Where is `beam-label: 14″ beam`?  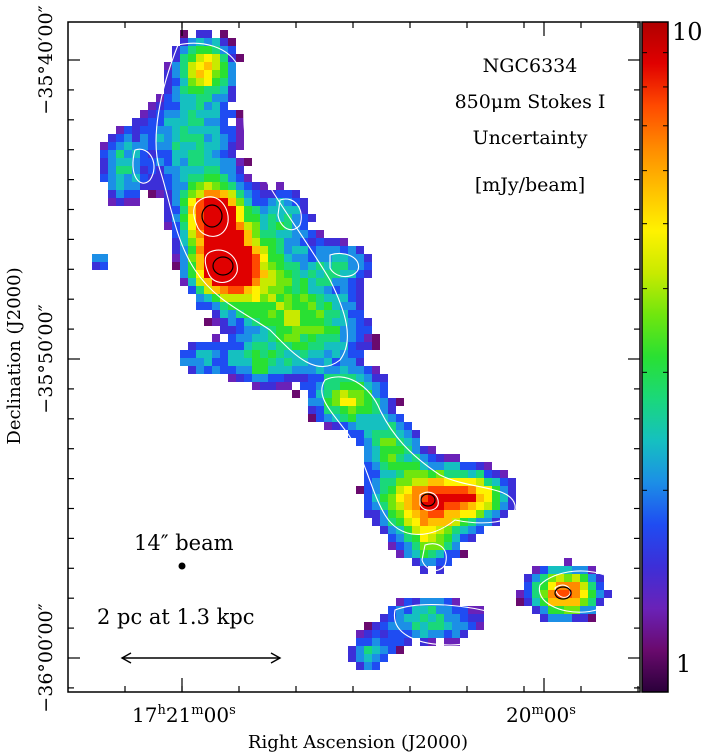 beam-label: 14″ beam is located at coordinates (184, 543).